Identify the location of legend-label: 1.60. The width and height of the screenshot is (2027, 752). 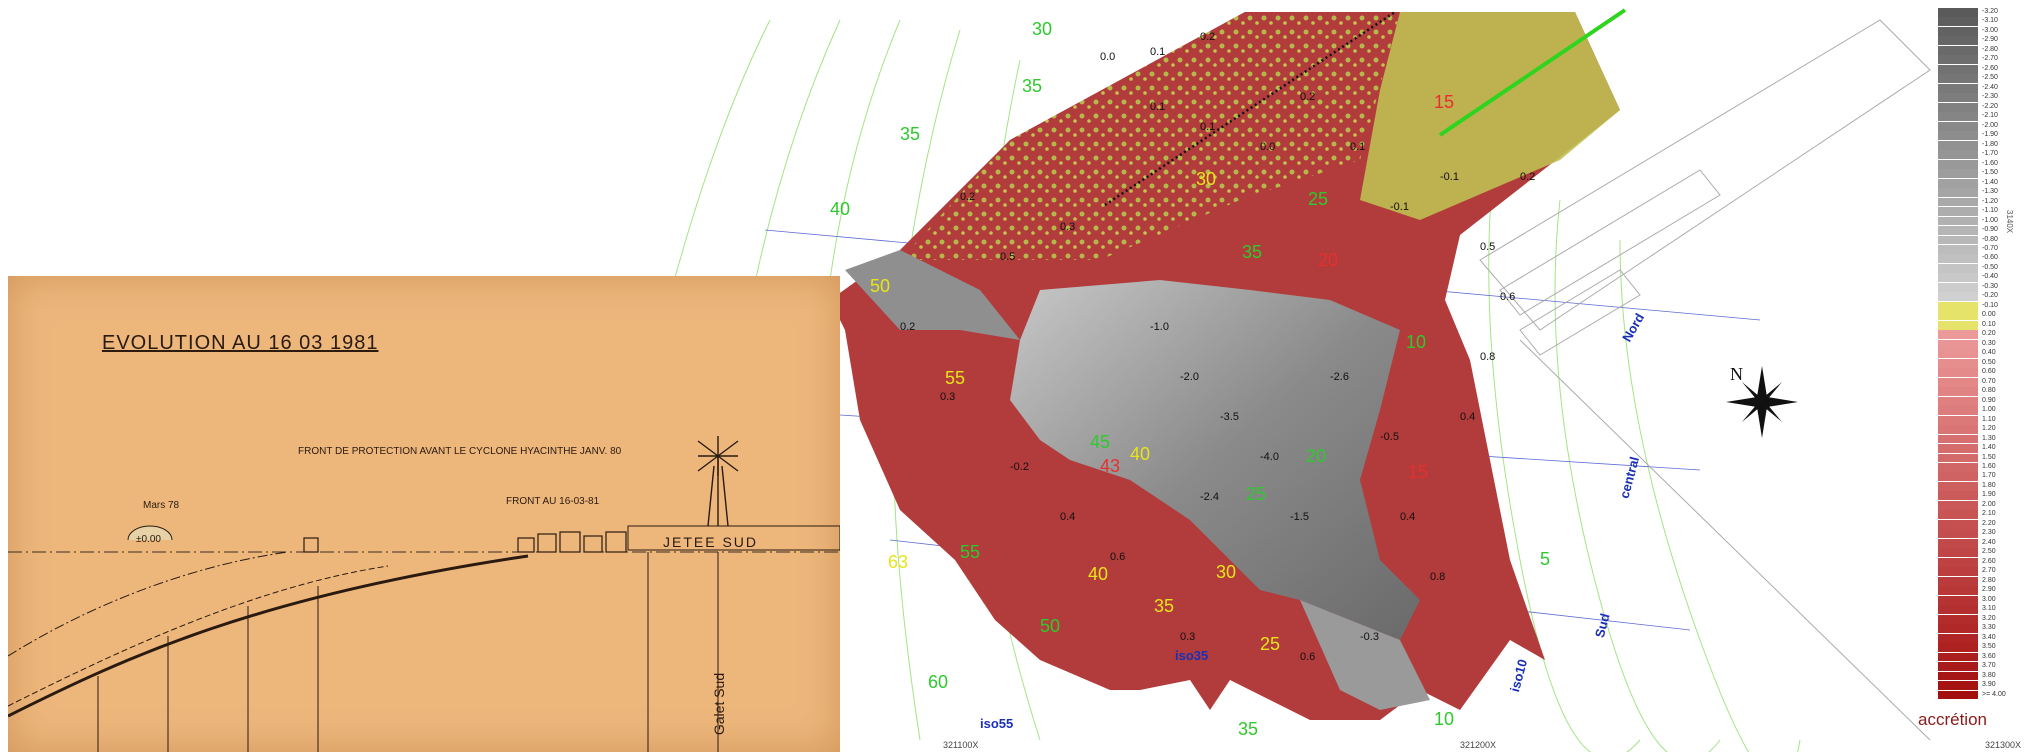
(1989, 466).